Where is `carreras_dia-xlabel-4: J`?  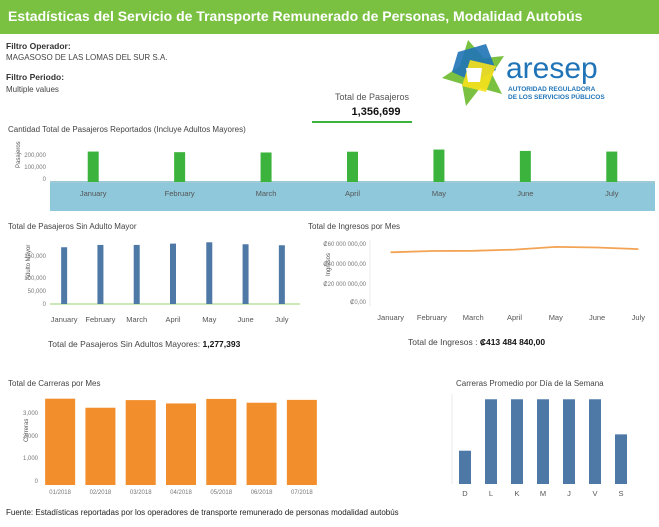 carreras_dia-xlabel-4: J is located at coordinates (569, 493).